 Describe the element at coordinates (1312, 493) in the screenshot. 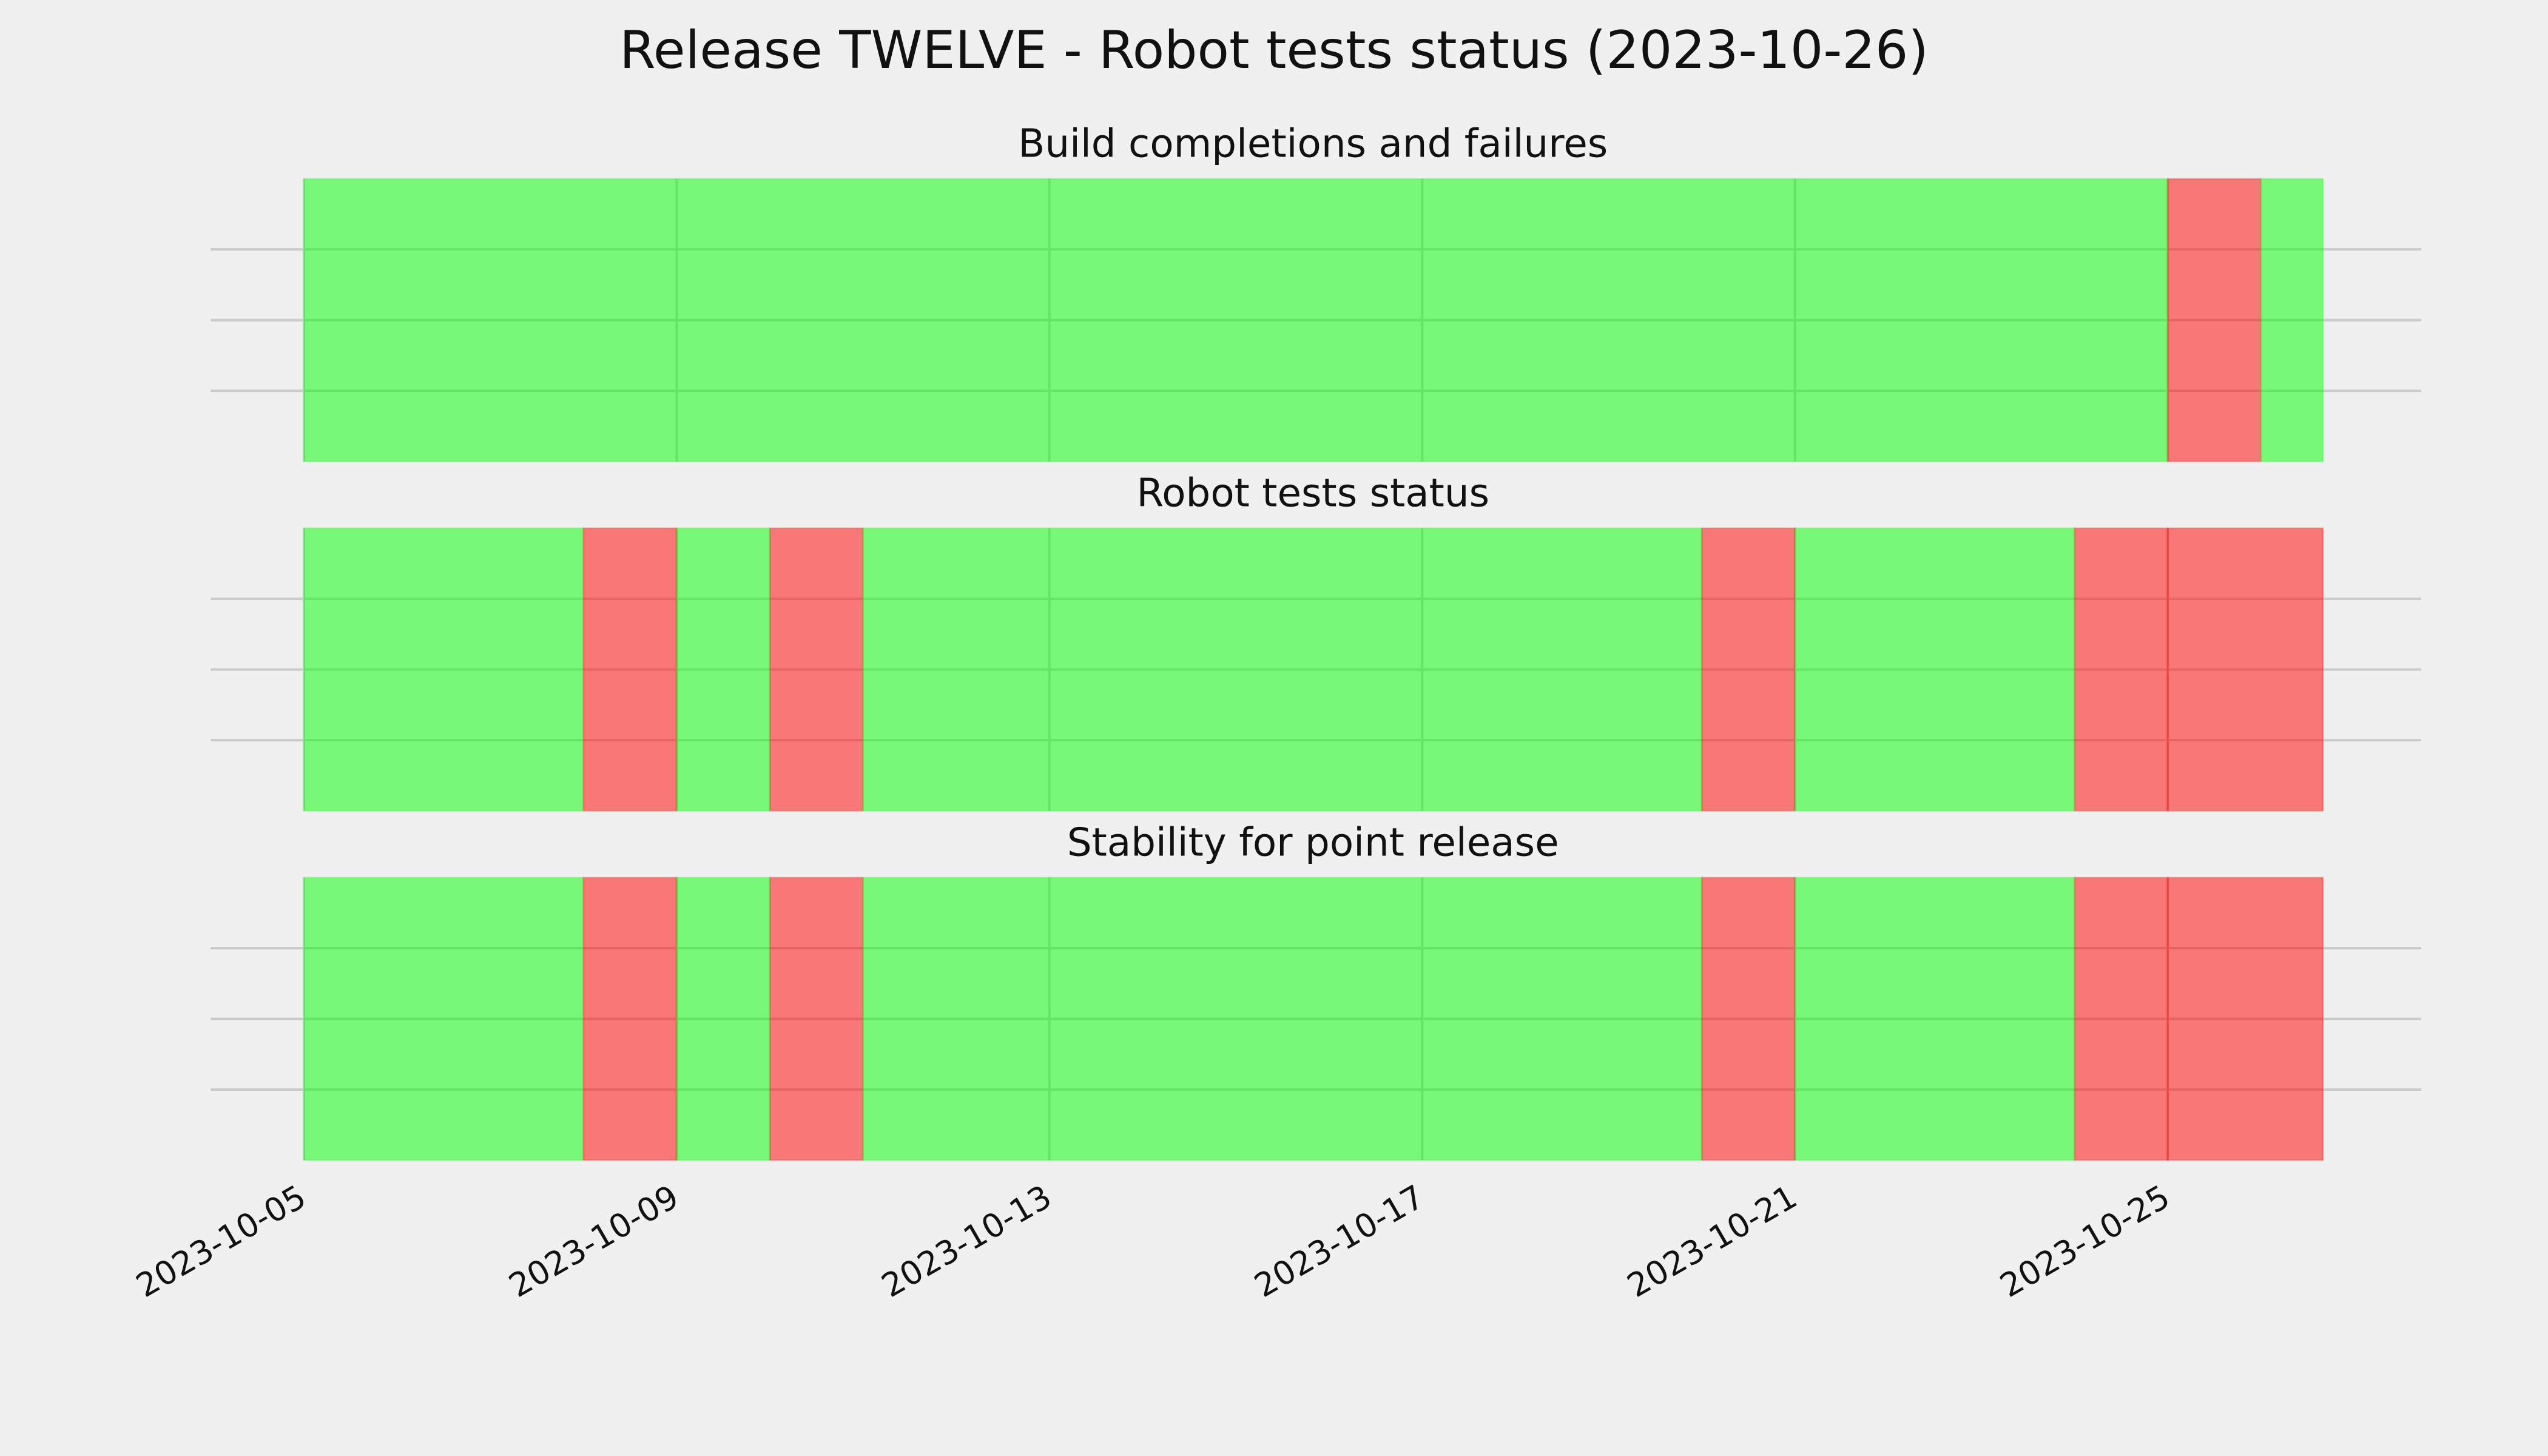

I see `panel-title: Robot tests status` at that location.